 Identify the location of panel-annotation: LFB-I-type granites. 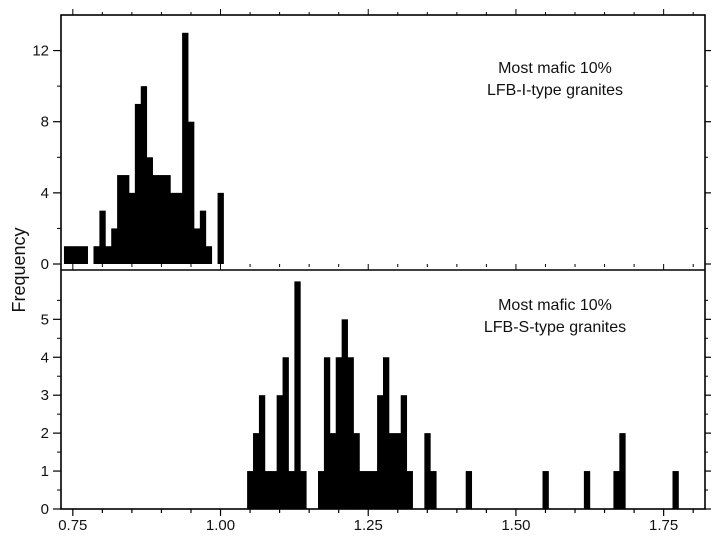
(555, 90).